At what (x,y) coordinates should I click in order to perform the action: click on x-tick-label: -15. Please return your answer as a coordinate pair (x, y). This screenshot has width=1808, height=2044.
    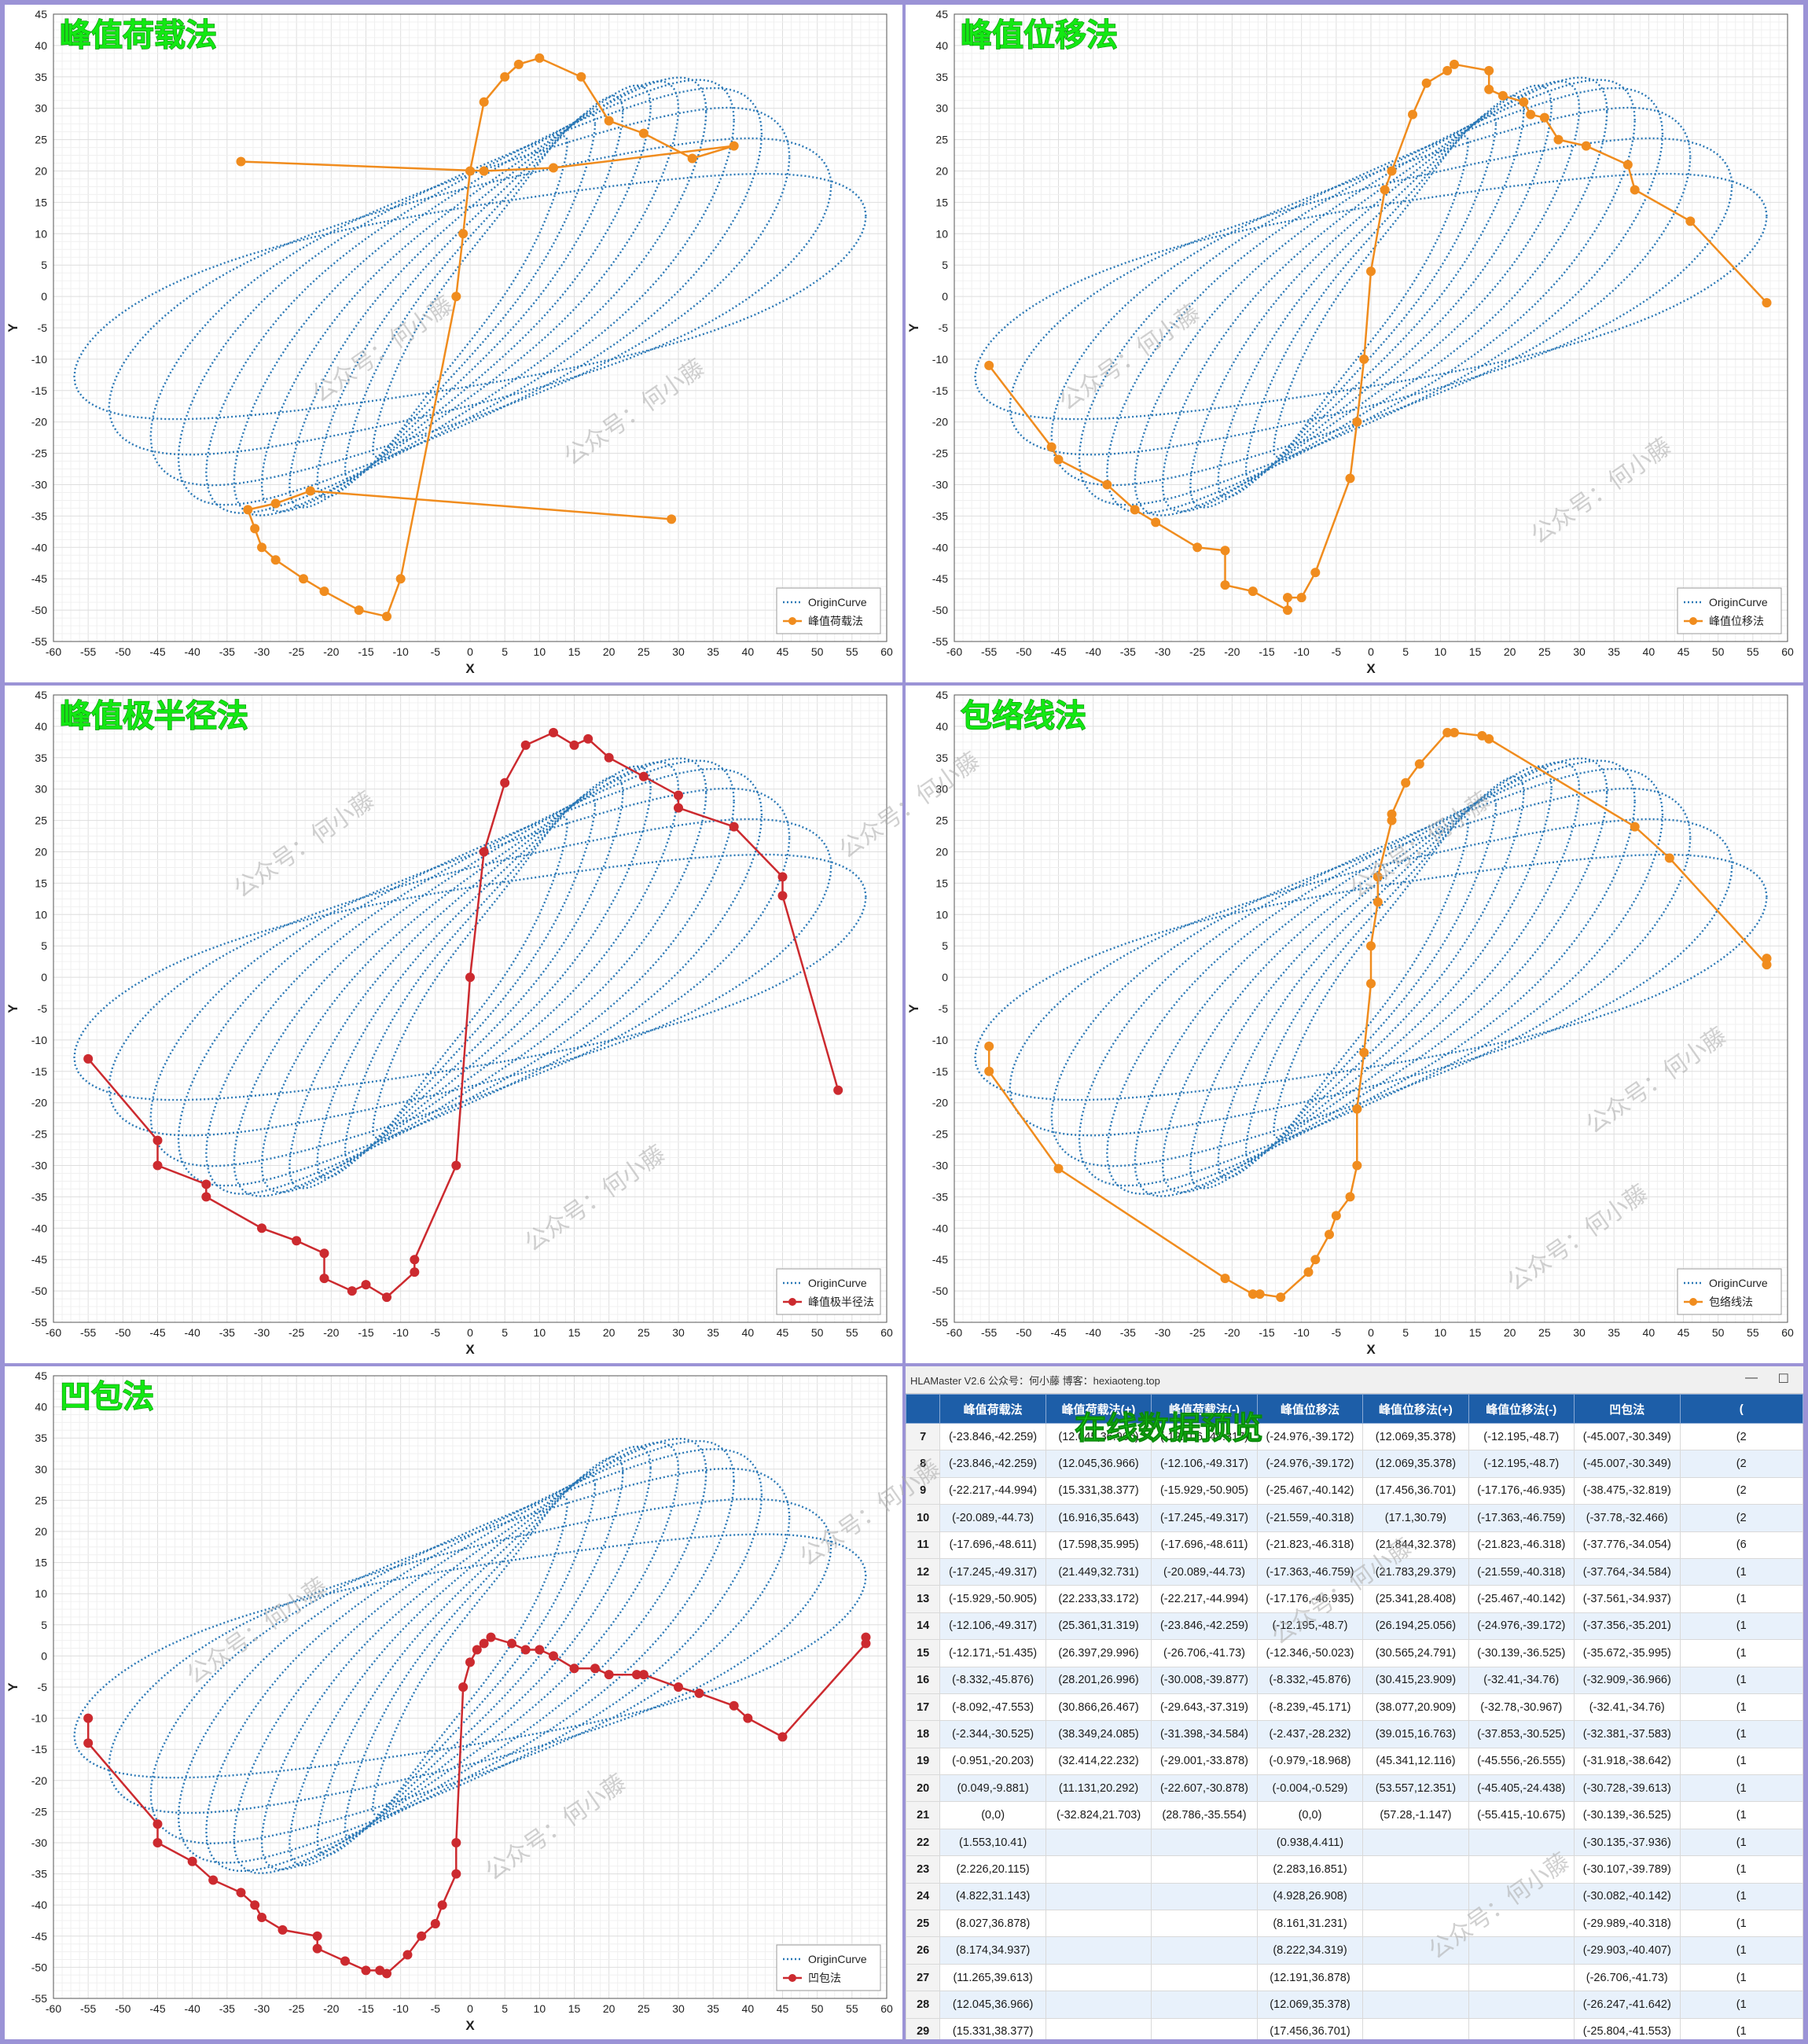
    Looking at the image, I should click on (365, 651).